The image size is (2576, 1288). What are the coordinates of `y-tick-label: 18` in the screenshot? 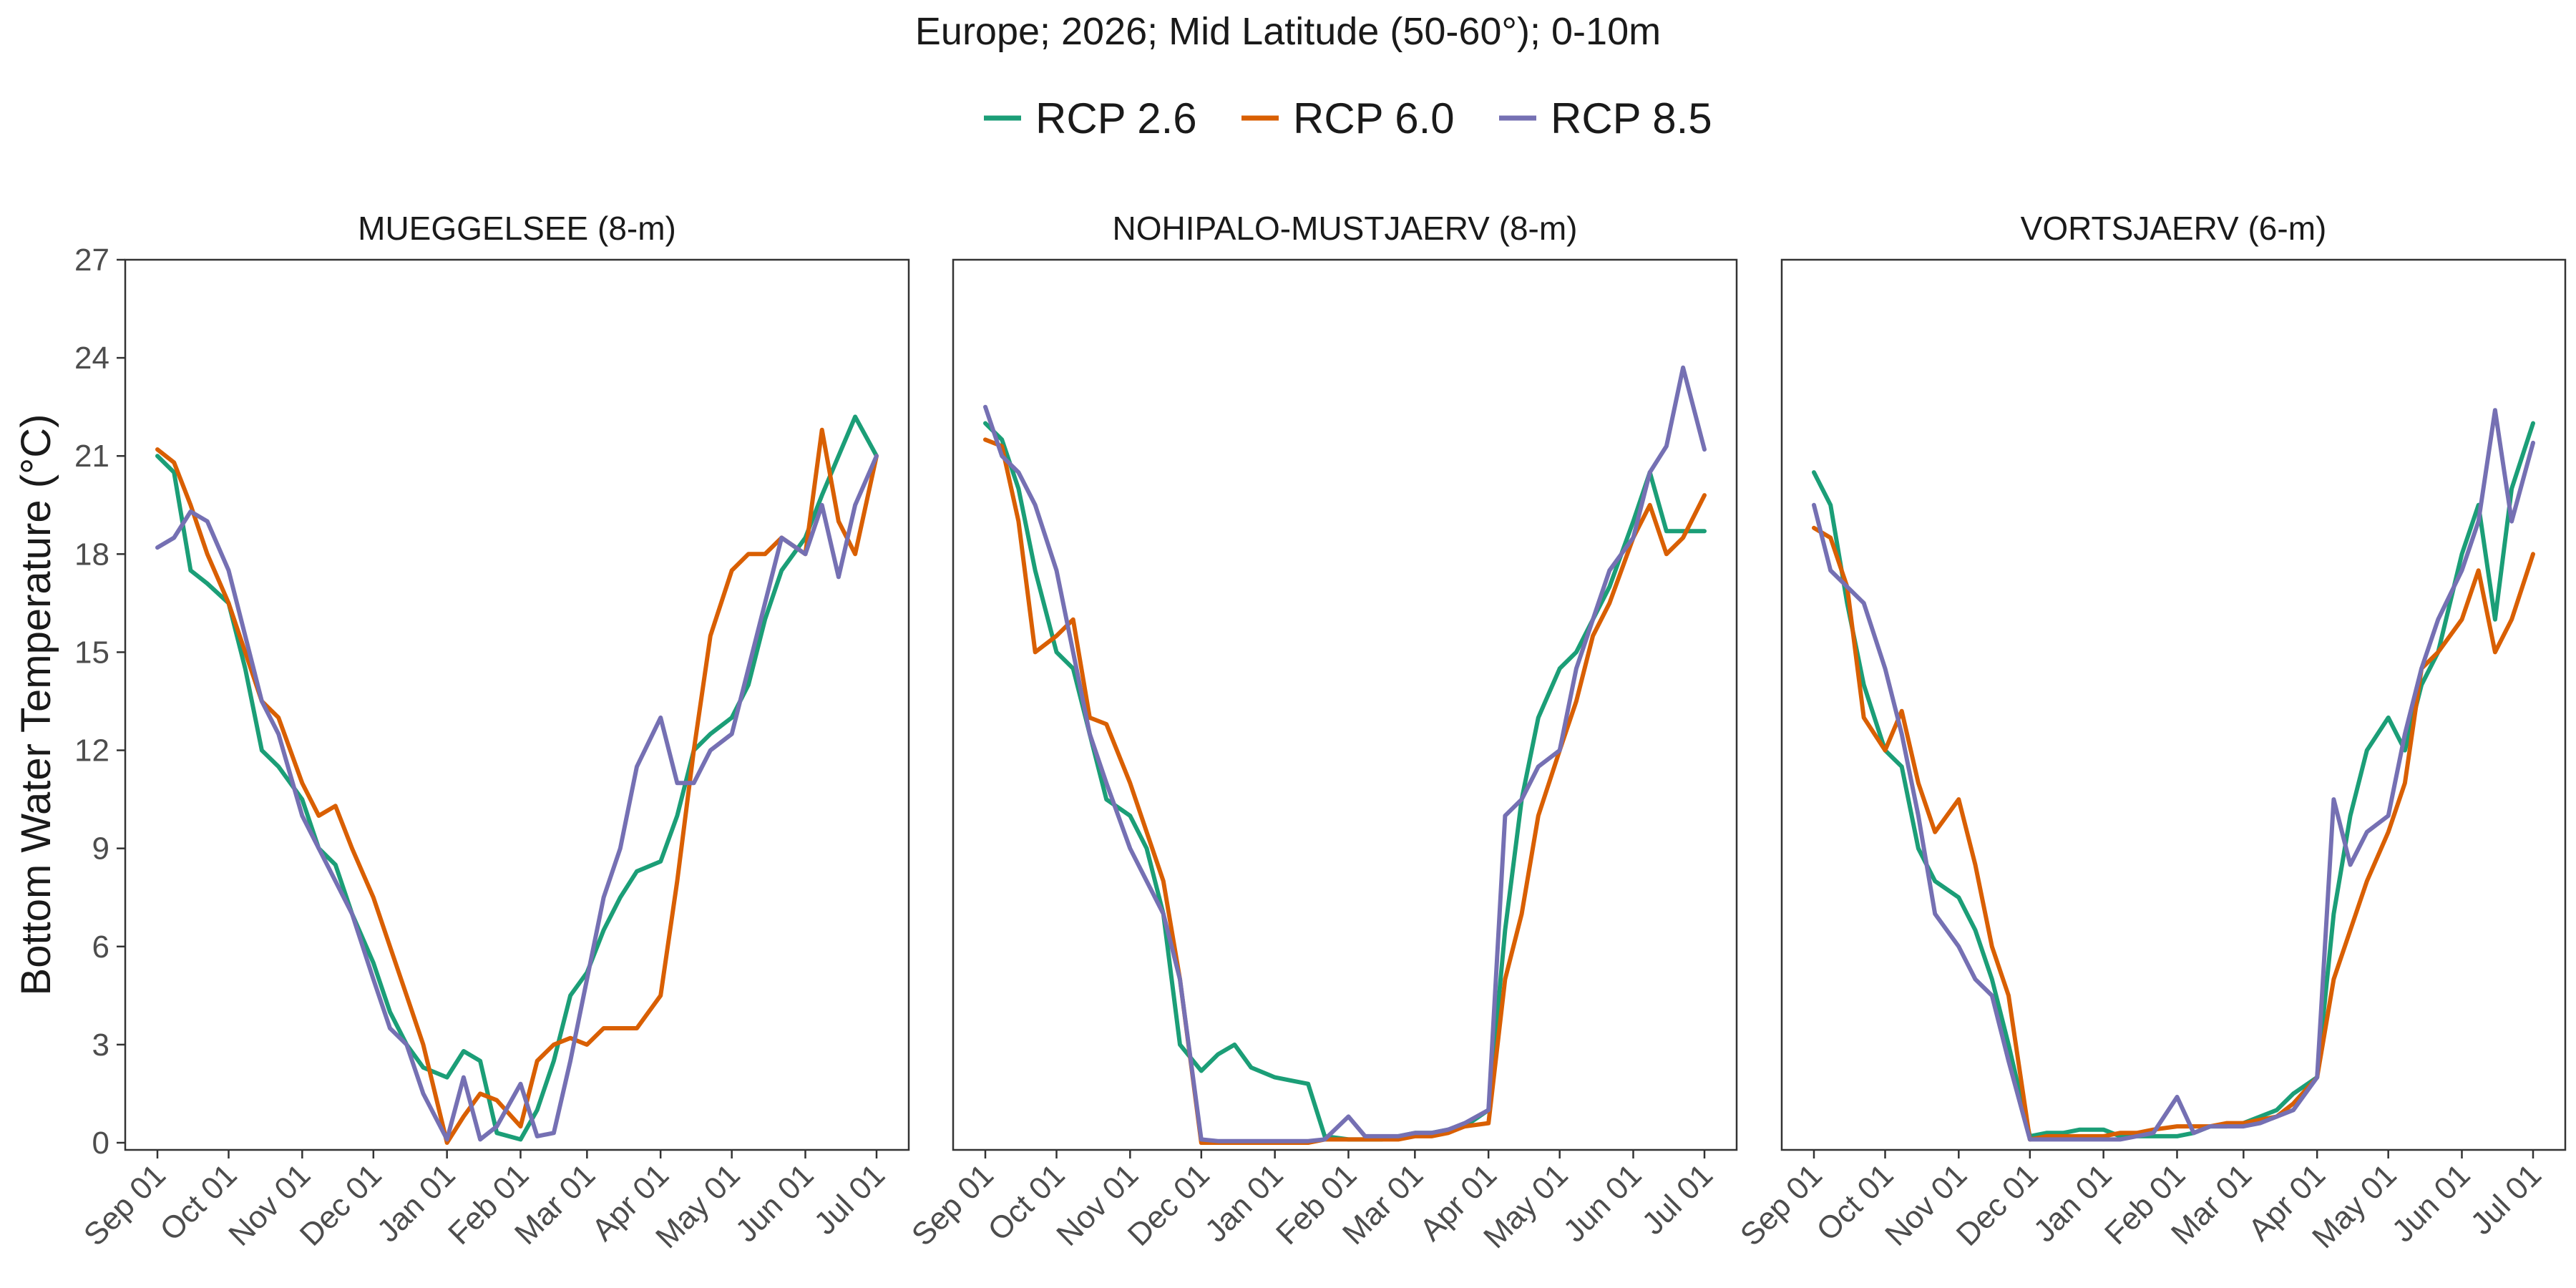 It's located at (91, 554).